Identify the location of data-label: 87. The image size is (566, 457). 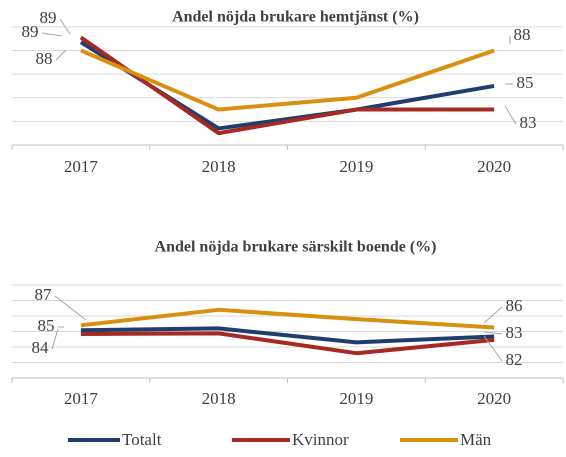
(44, 294).